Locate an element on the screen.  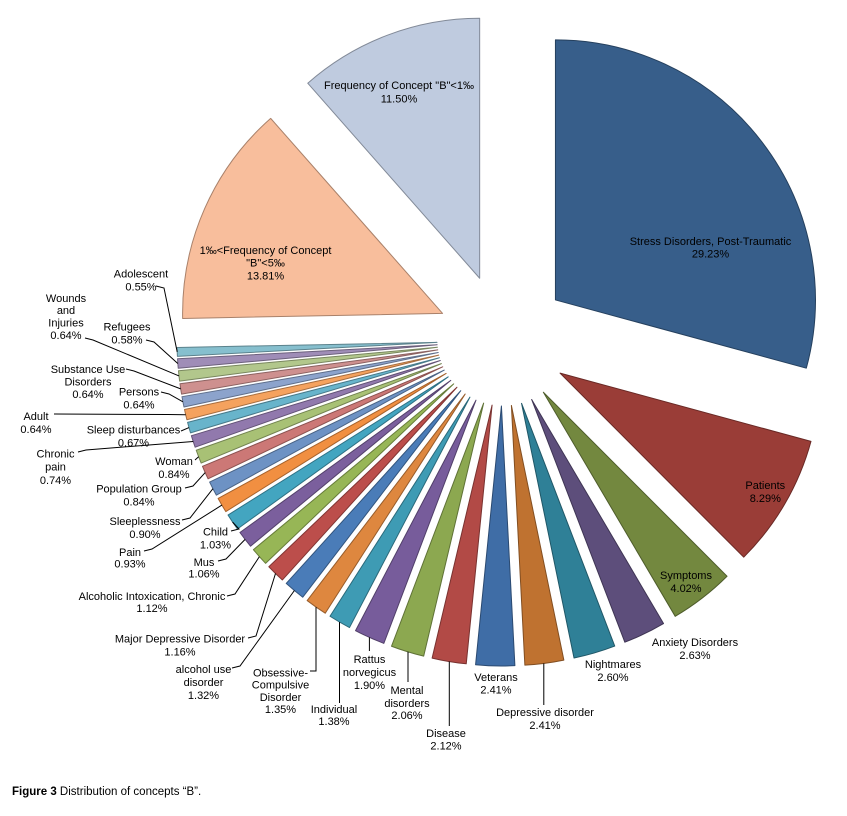
svg-text: Adult is located at coordinates (35, 417).